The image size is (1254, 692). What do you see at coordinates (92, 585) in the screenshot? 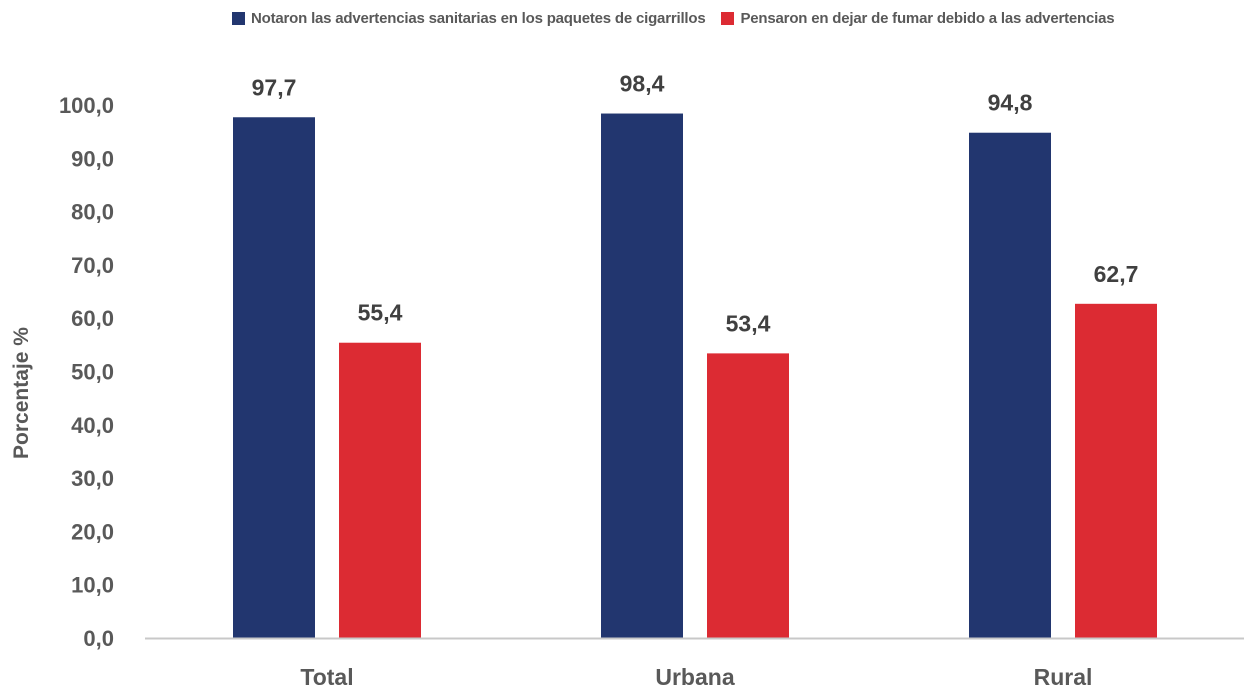
I see `y-tick-label: 10,0` at bounding box center [92, 585].